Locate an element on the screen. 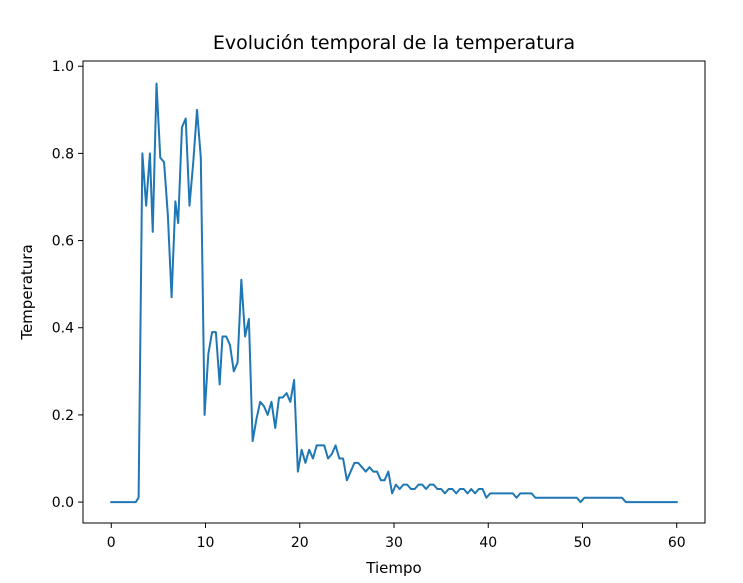  x-tick-label: 60 is located at coordinates (677, 543).